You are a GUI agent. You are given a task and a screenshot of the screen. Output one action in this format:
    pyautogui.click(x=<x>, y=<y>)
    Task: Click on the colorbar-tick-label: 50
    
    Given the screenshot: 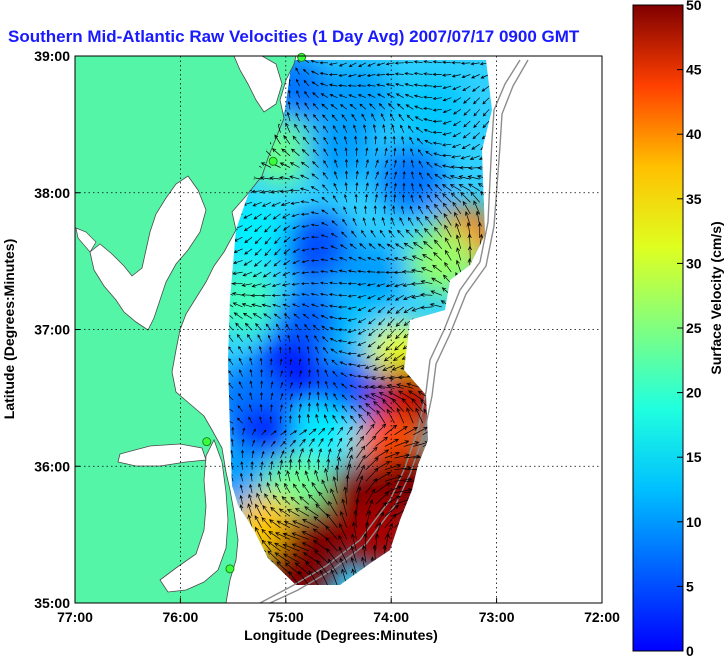 What is the action you would take?
    pyautogui.click(x=694, y=6)
    